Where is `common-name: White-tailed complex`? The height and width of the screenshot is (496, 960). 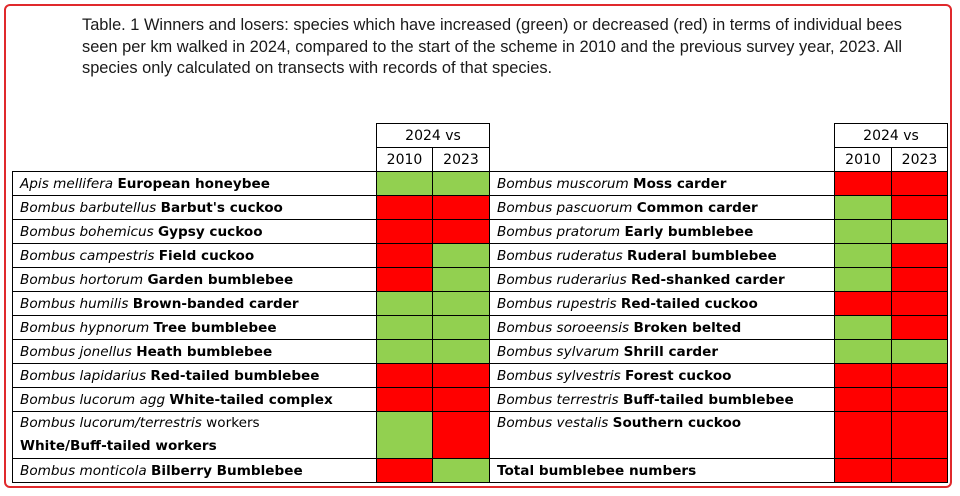
common-name: White-tailed complex is located at coordinates (251, 399).